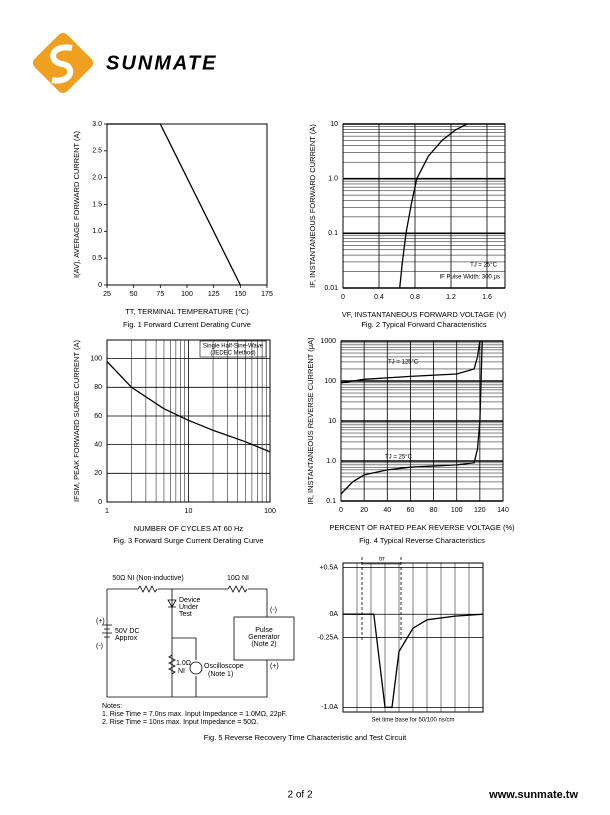  Describe the element at coordinates (411, 510) in the screenshot. I see `x-tick-label: 60` at that location.